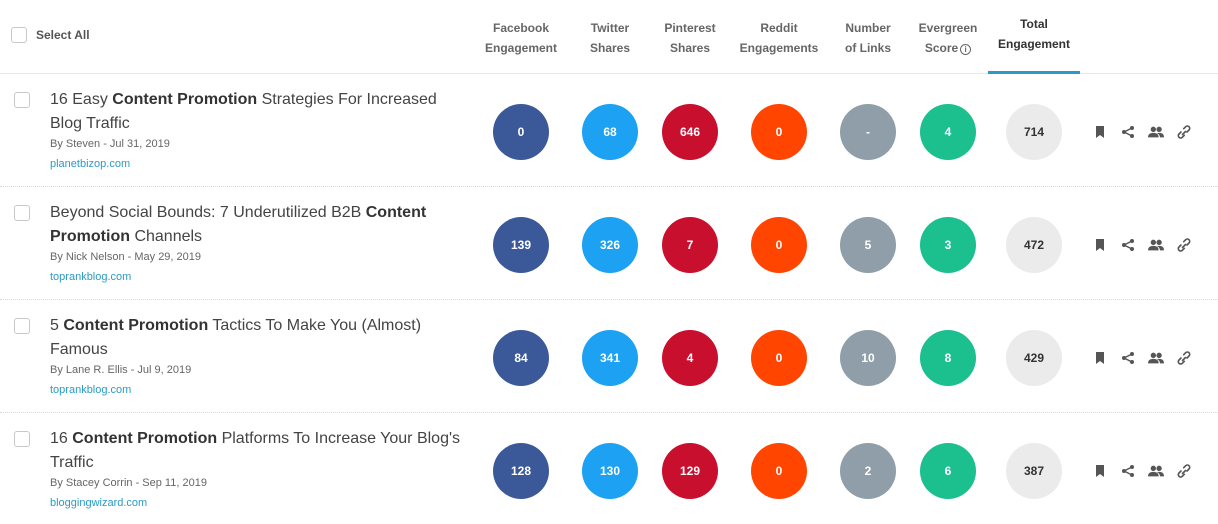  I want to click on title-text: 16, so click(61, 438).